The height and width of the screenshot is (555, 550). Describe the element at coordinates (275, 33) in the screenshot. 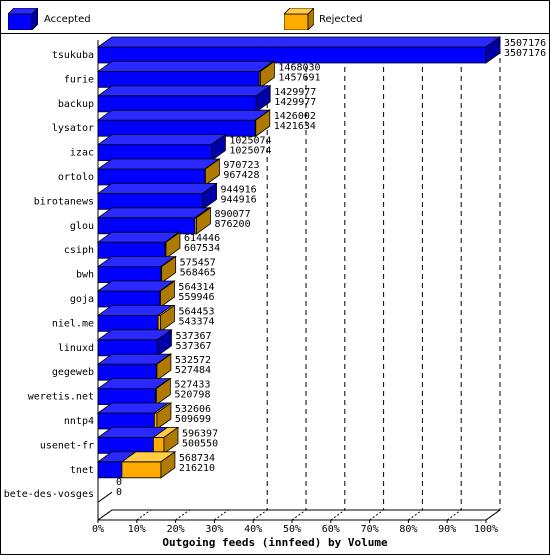

I see `legend-separator` at that location.